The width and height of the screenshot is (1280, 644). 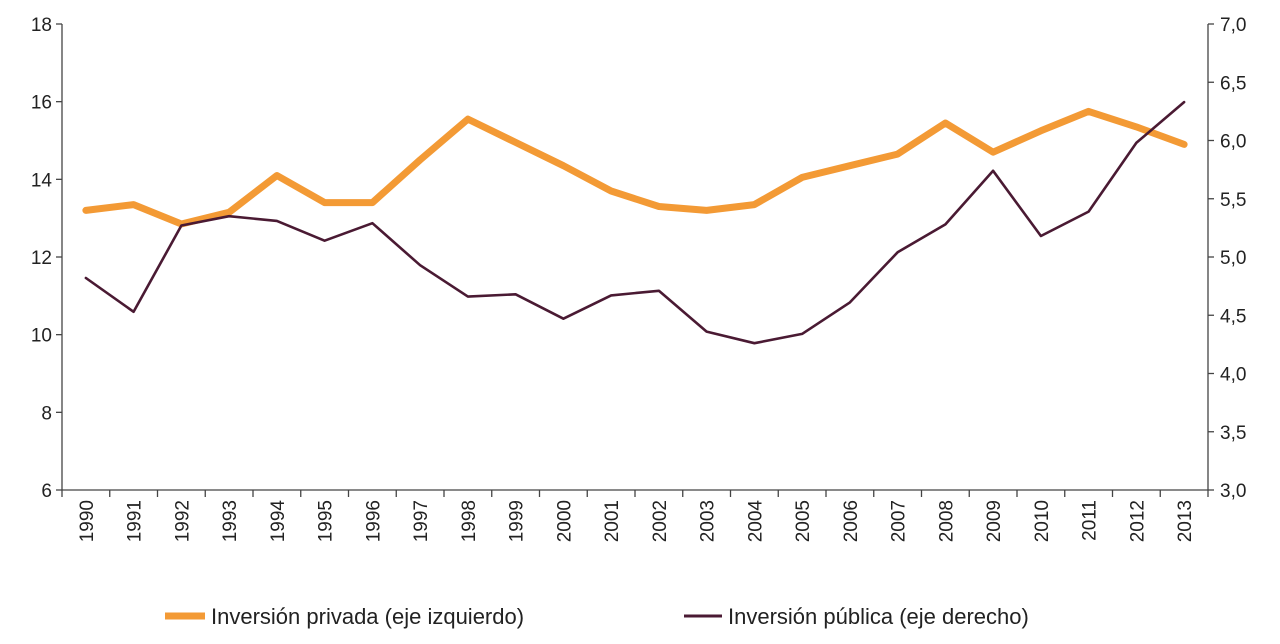 What do you see at coordinates (660, 521) in the screenshot?
I see `x-tick-label: 2002` at bounding box center [660, 521].